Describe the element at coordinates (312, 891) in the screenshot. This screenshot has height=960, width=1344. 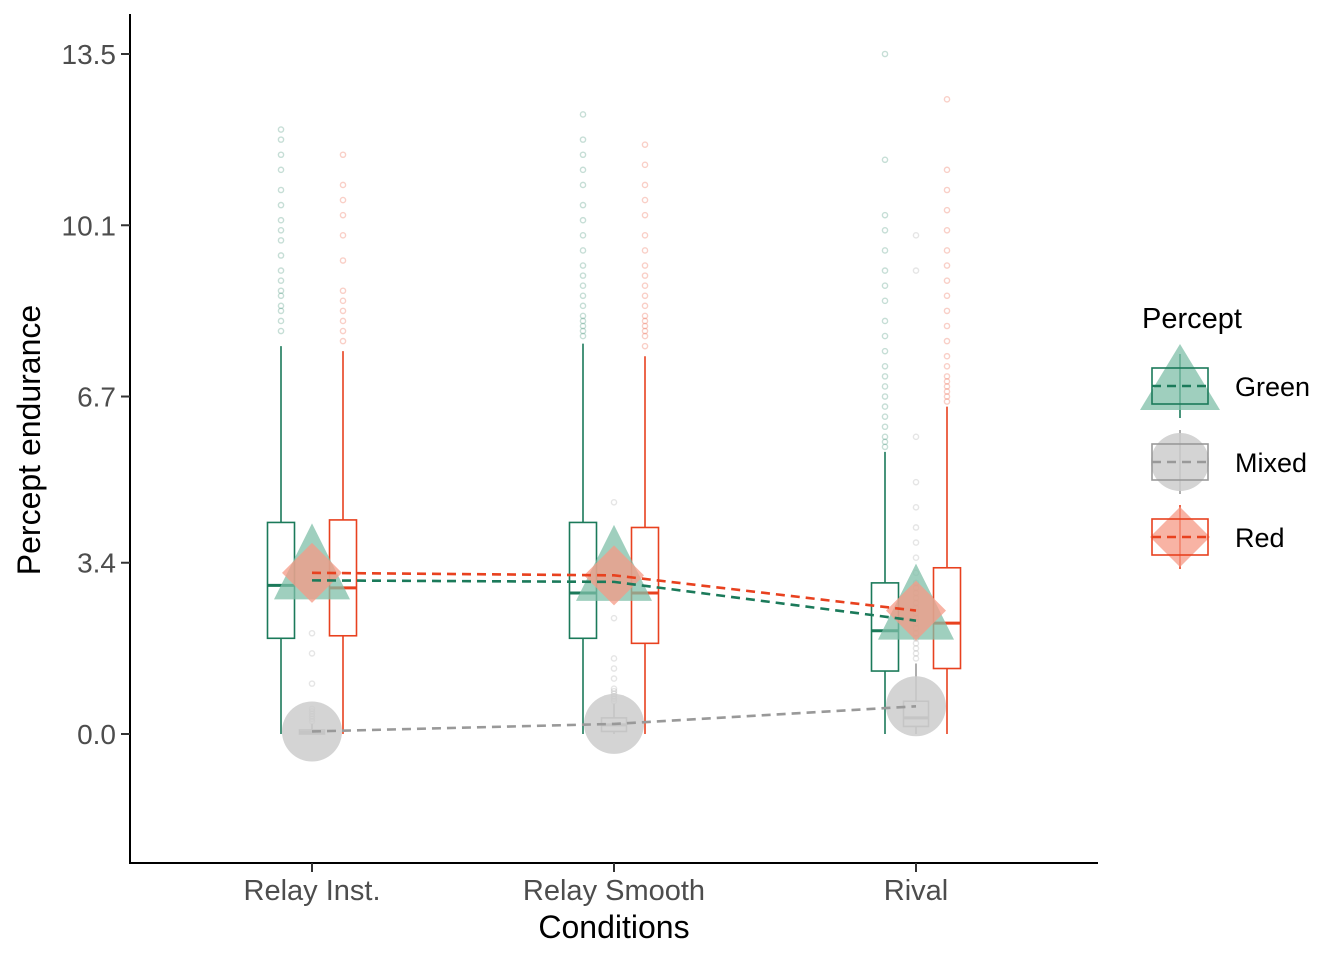
I see `x-tick-label: Relay Inst.` at that location.